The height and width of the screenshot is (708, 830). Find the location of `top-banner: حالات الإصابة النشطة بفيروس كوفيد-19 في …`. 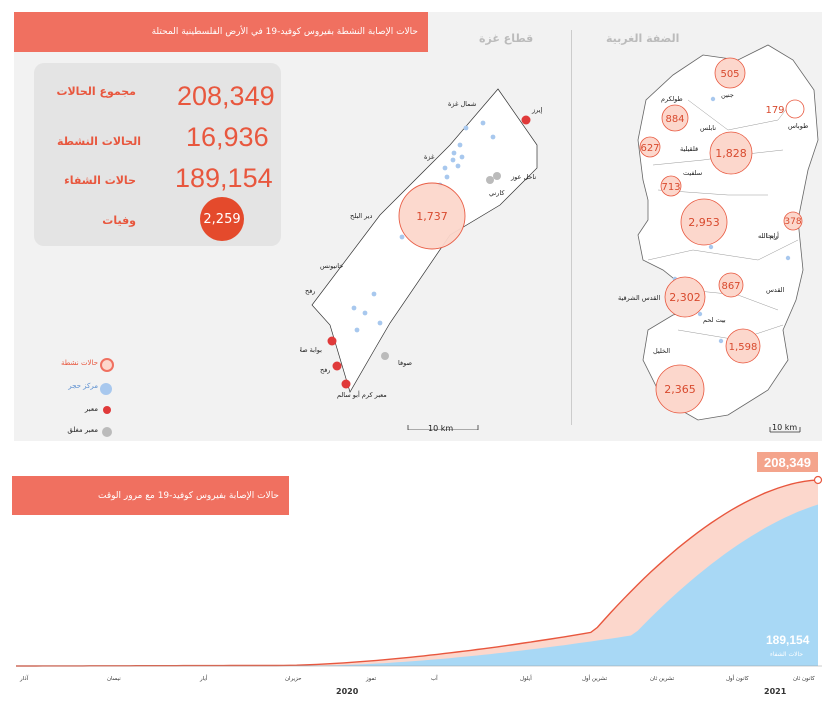

top-banner: حالات الإصابة النشطة بفيروس كوفيد-19 في … is located at coordinates (221, 32).